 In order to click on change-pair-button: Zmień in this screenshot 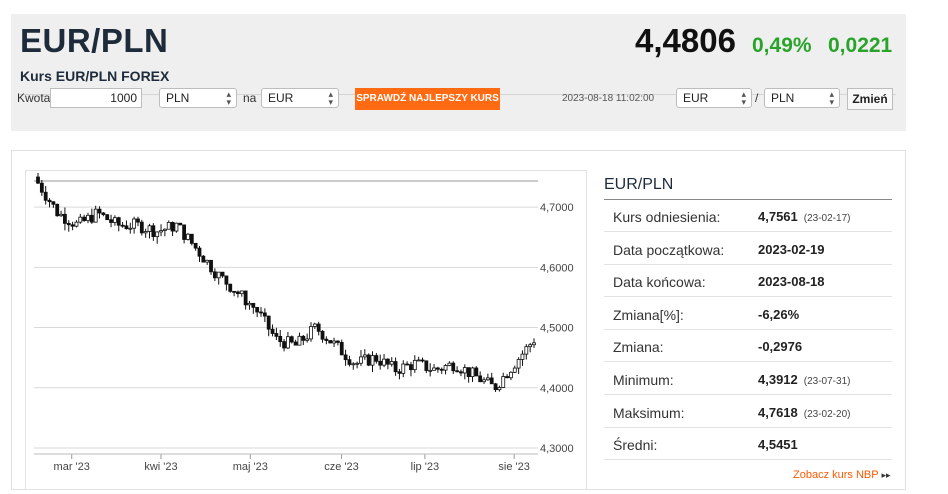, I will do `click(870, 99)`.